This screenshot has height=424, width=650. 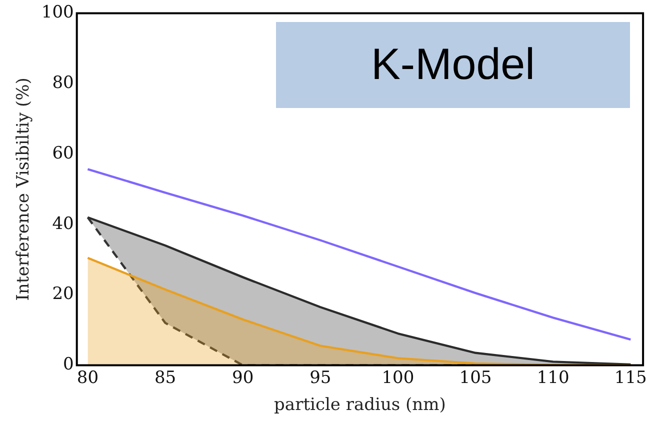 I want to click on x-tick-label: 80, so click(x=87, y=378).